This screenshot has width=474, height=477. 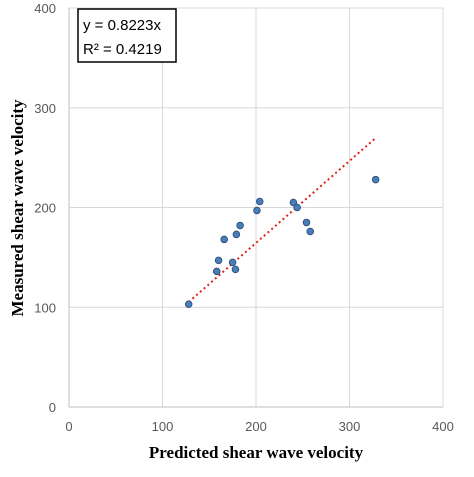 I want to click on x-tick-label-300: 300, so click(x=350, y=426).